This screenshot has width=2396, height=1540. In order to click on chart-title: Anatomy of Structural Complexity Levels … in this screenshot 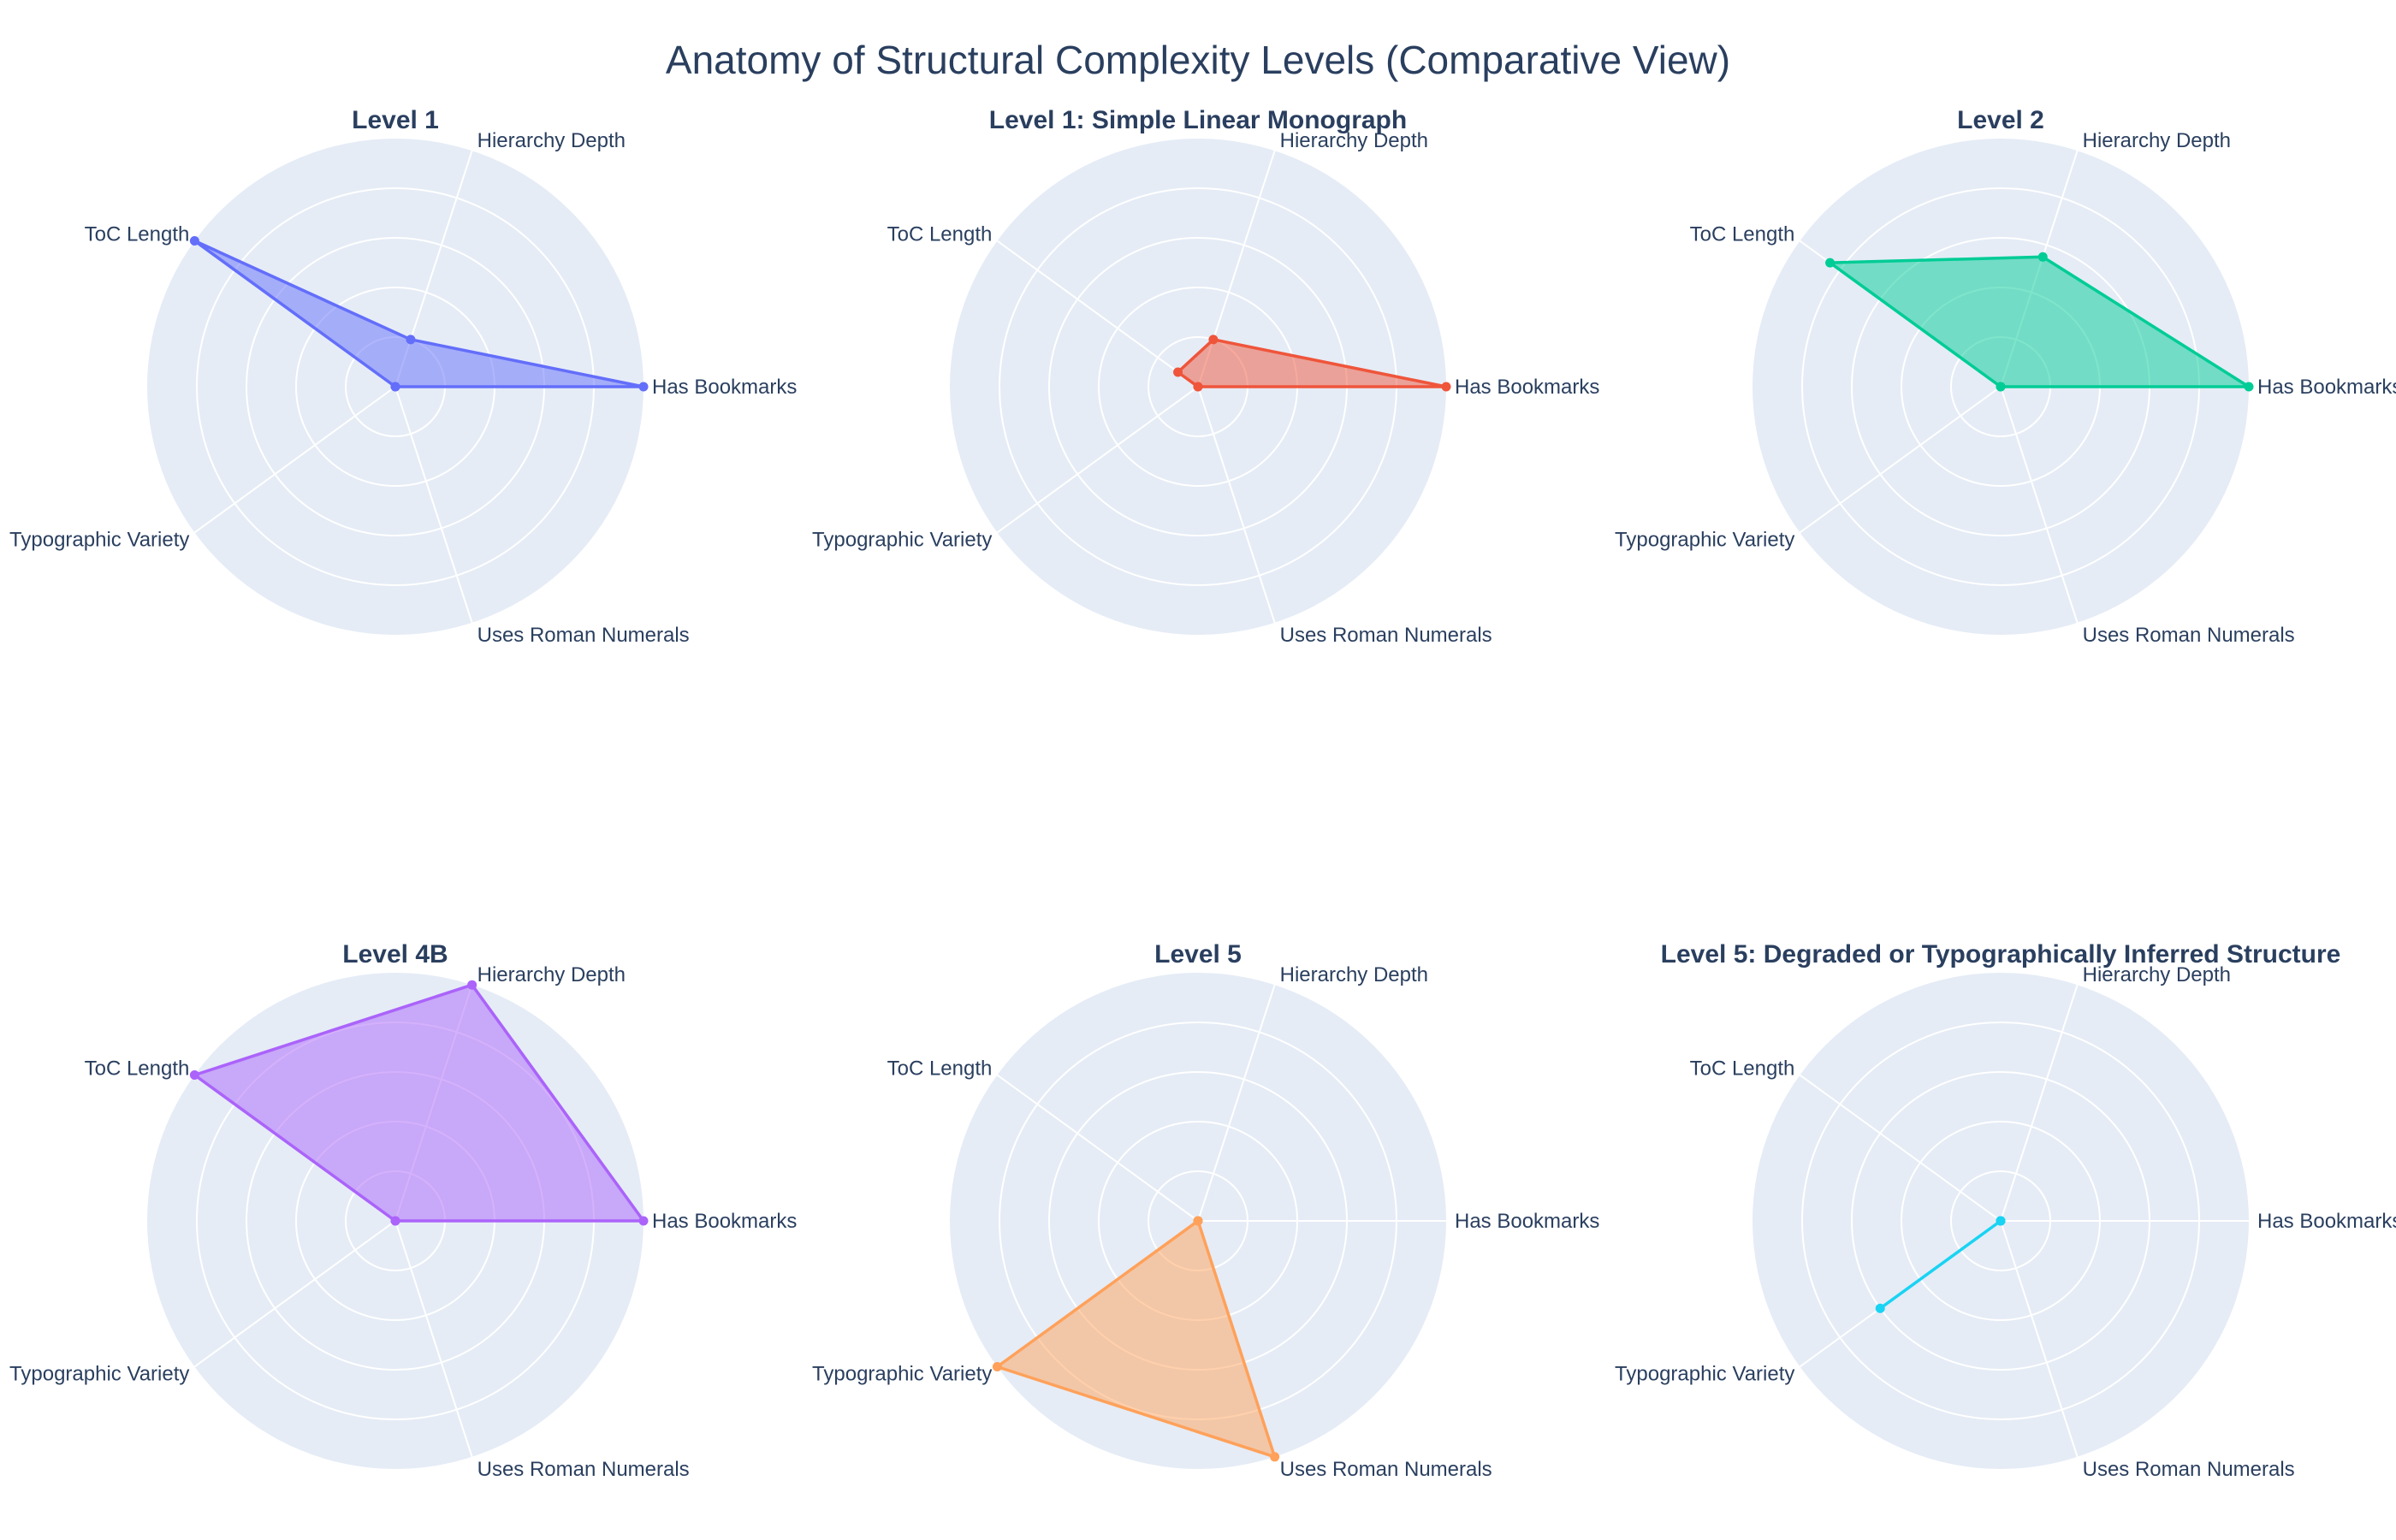, I will do `click(1198, 60)`.